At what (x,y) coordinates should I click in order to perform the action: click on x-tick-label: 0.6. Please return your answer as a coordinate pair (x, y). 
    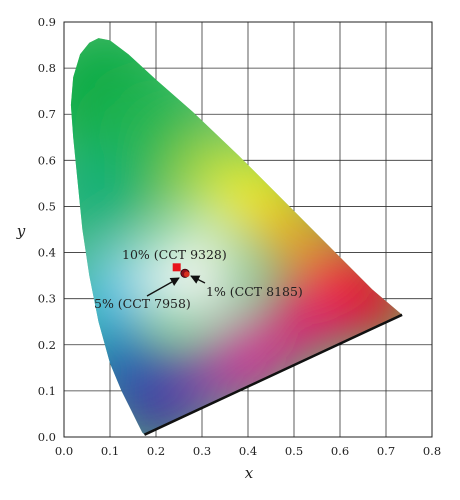
    Looking at the image, I should click on (340, 451).